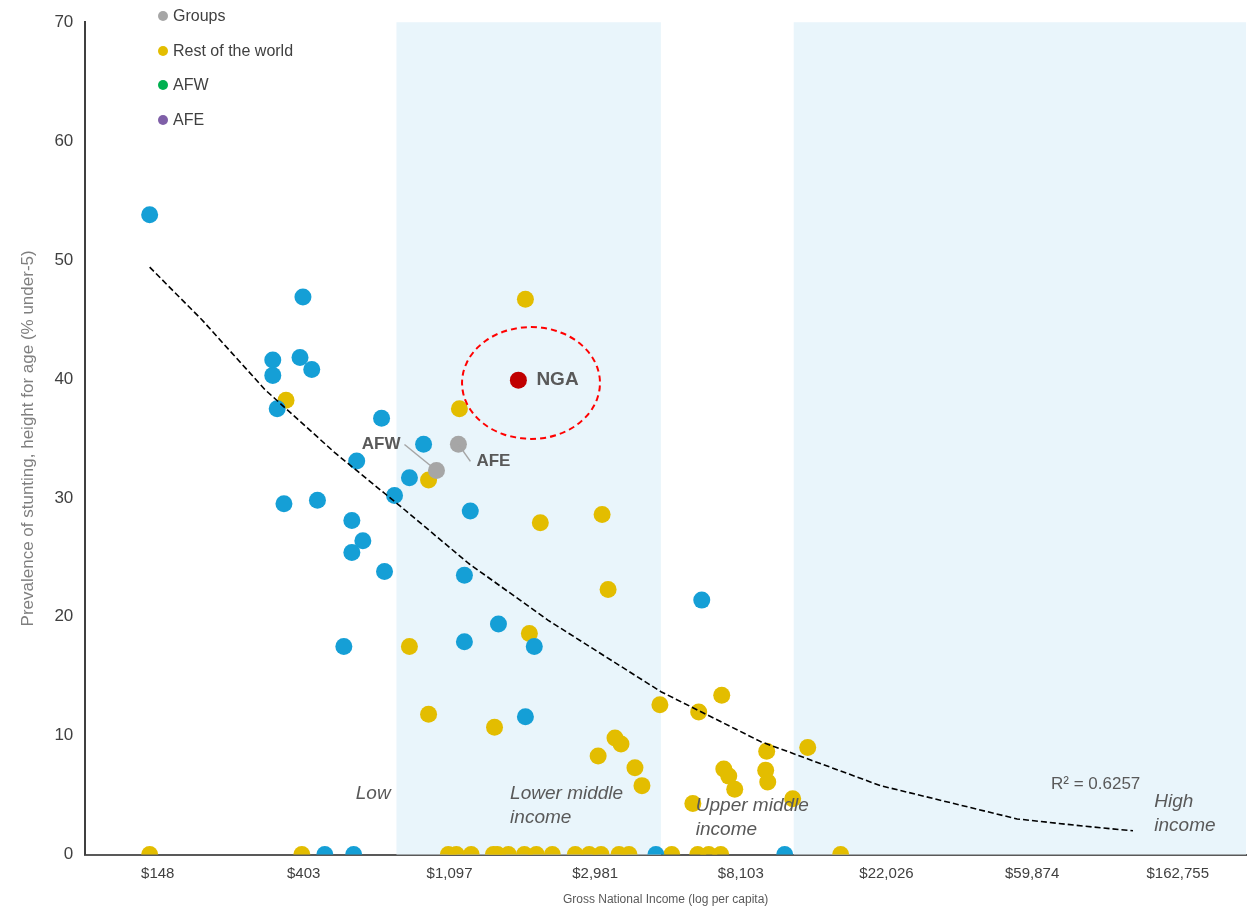 Image resolution: width=1258 pixels, height=913 pixels. What do you see at coordinates (191, 85) in the screenshot?
I see `legend-label: AFW` at bounding box center [191, 85].